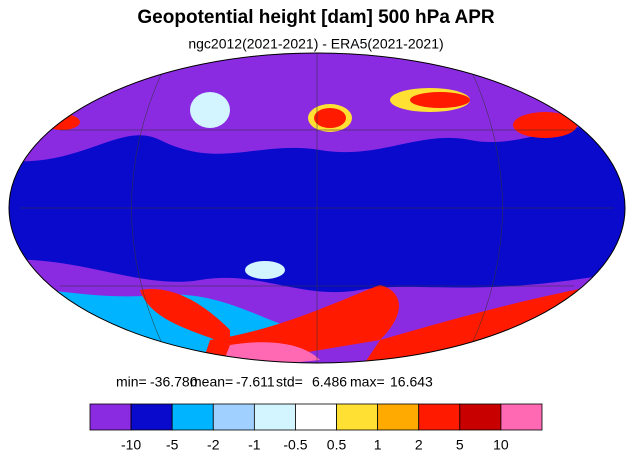  I want to click on colorbar-label: -5, so click(172, 445).